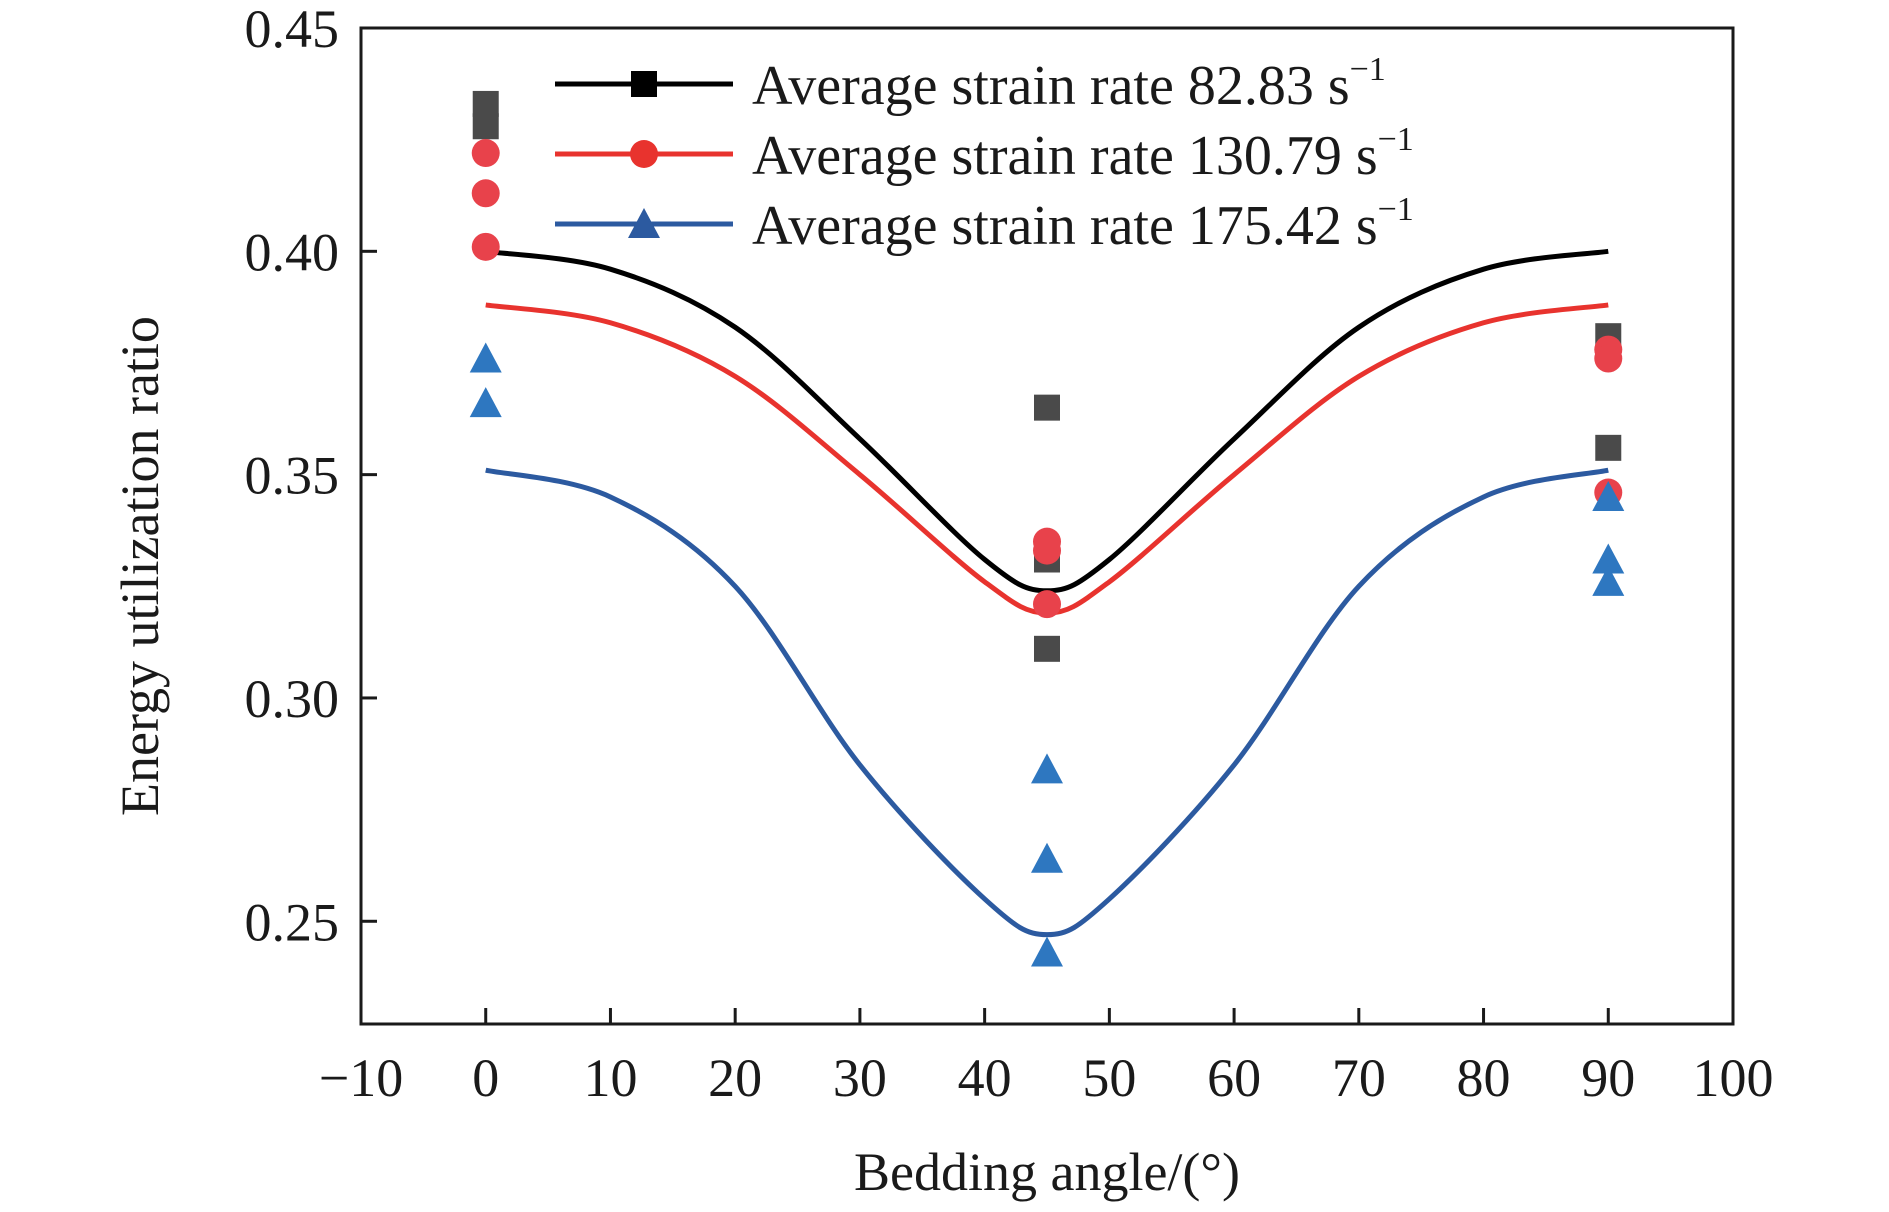 The image size is (1889, 1212). Describe the element at coordinates (985, 1078) in the screenshot. I see `x-tick-label: 40` at that location.